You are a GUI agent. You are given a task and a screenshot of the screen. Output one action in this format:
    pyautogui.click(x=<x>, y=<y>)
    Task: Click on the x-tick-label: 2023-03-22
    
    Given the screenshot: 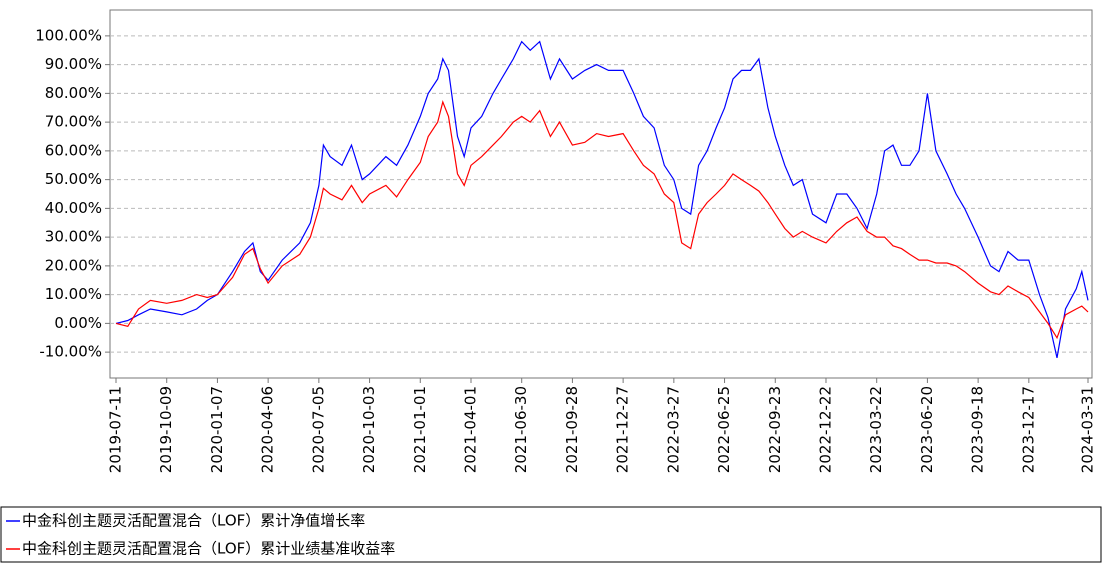 What is the action you would take?
    pyautogui.click(x=876, y=429)
    